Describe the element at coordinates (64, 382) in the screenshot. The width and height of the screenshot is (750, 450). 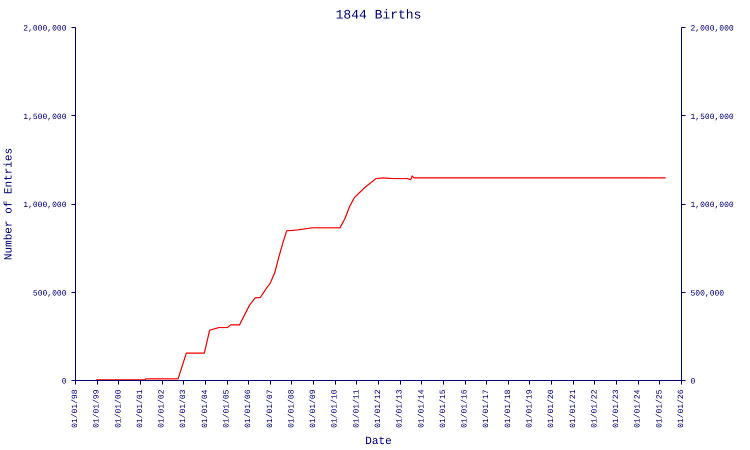
I see `y-tick-label: 0` at that location.